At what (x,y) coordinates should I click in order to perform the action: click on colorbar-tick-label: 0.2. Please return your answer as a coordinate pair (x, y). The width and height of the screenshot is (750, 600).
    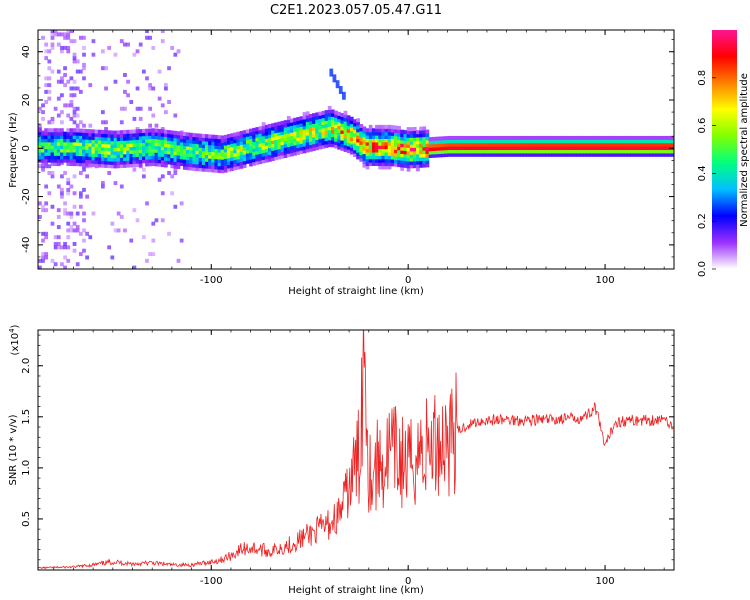
    Looking at the image, I should click on (702, 221).